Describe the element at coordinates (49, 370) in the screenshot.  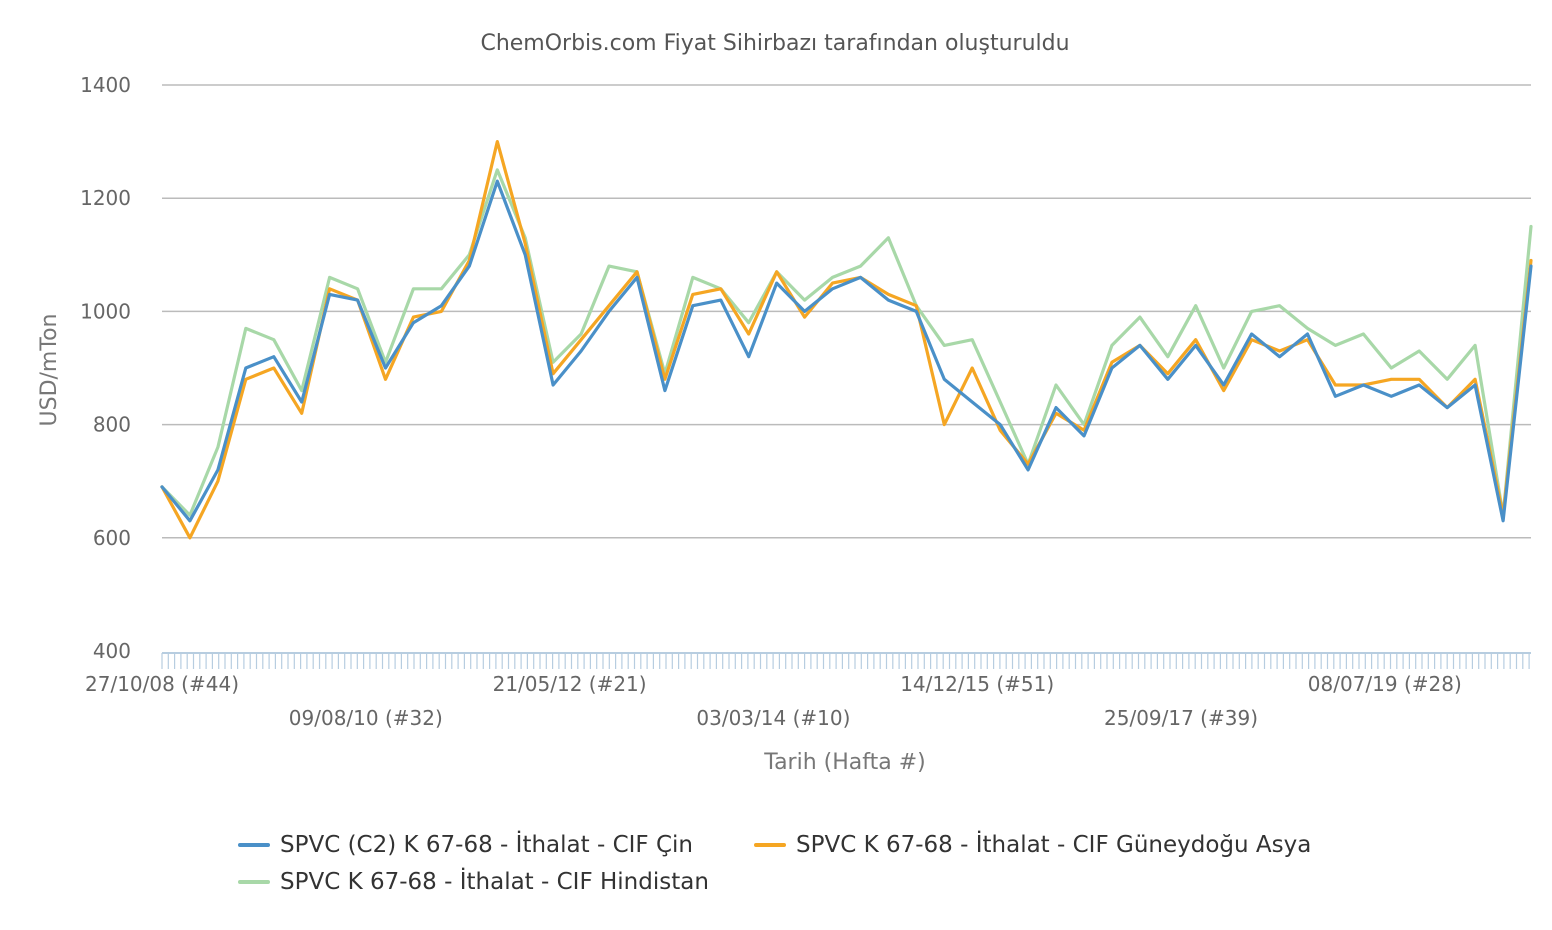
I see `y-axis-title: USD/mTon` at that location.